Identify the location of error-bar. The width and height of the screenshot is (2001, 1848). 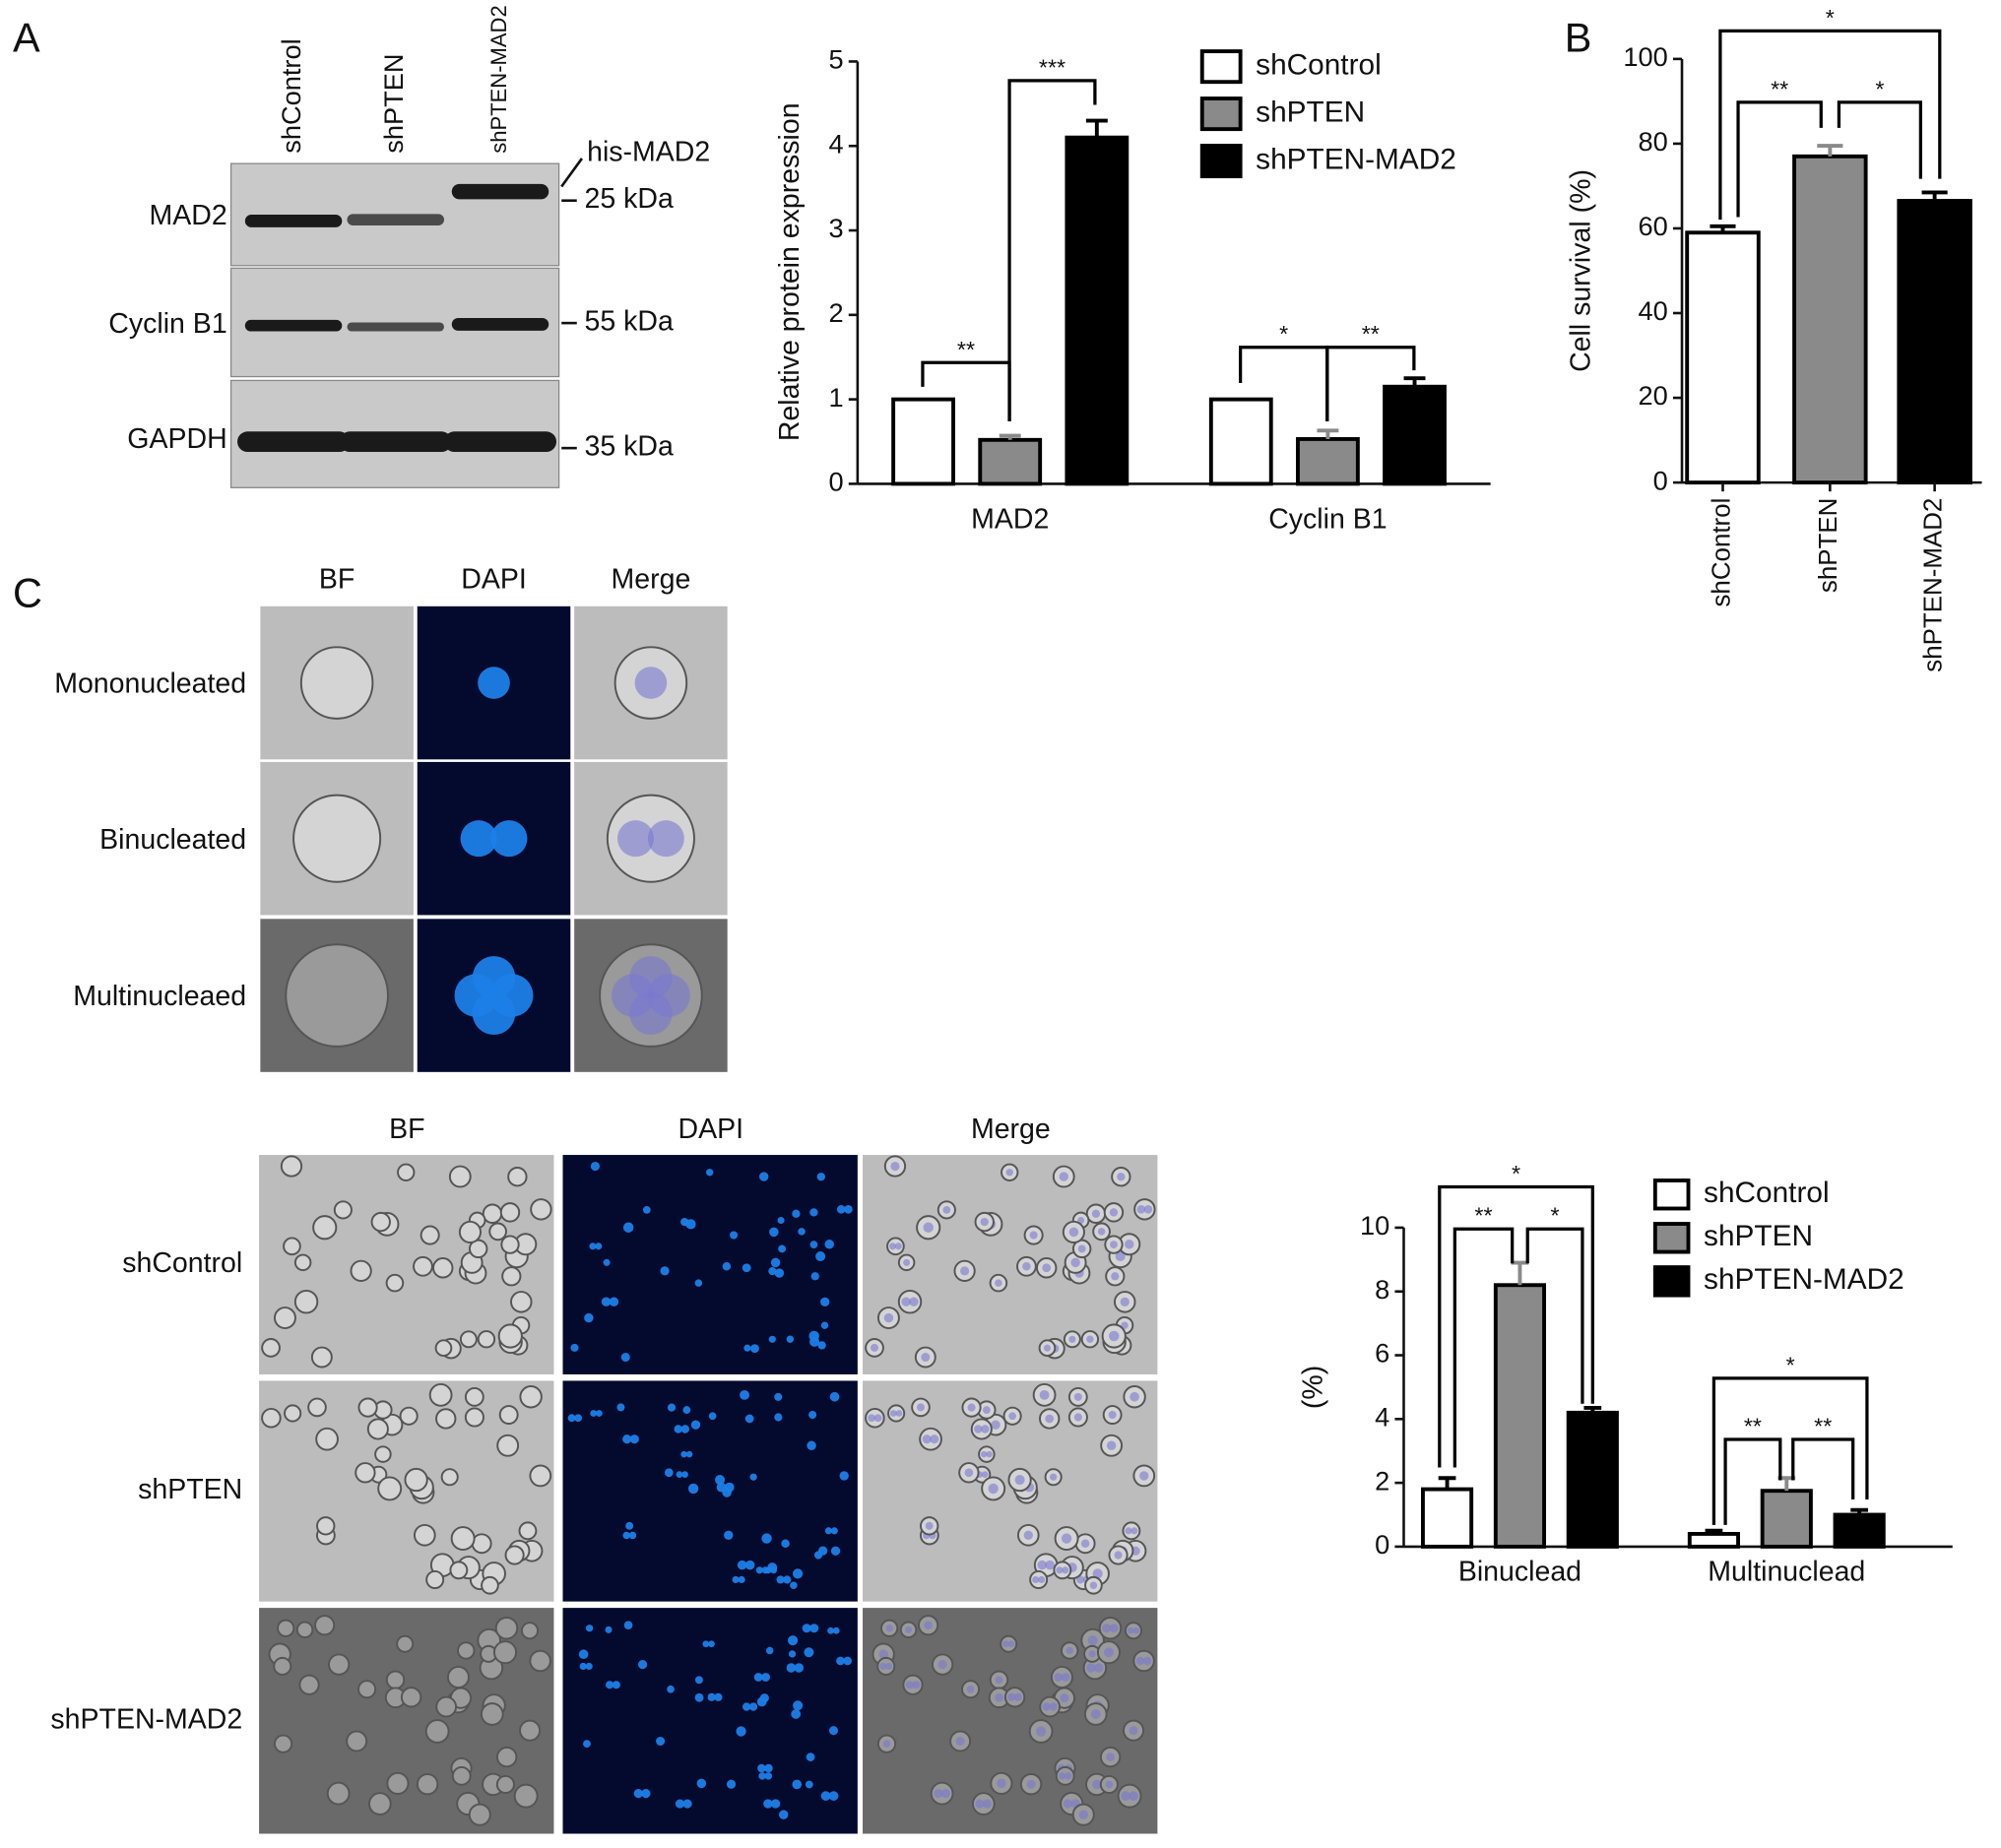
(1592, 1409).